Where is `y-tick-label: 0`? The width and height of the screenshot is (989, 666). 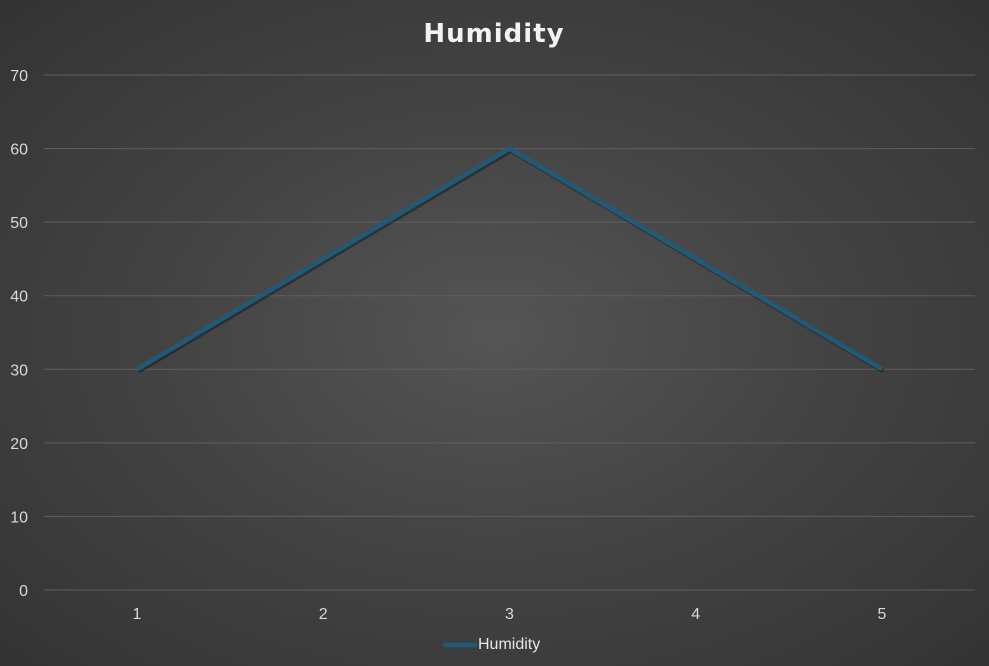
y-tick-label: 0 is located at coordinates (23, 591).